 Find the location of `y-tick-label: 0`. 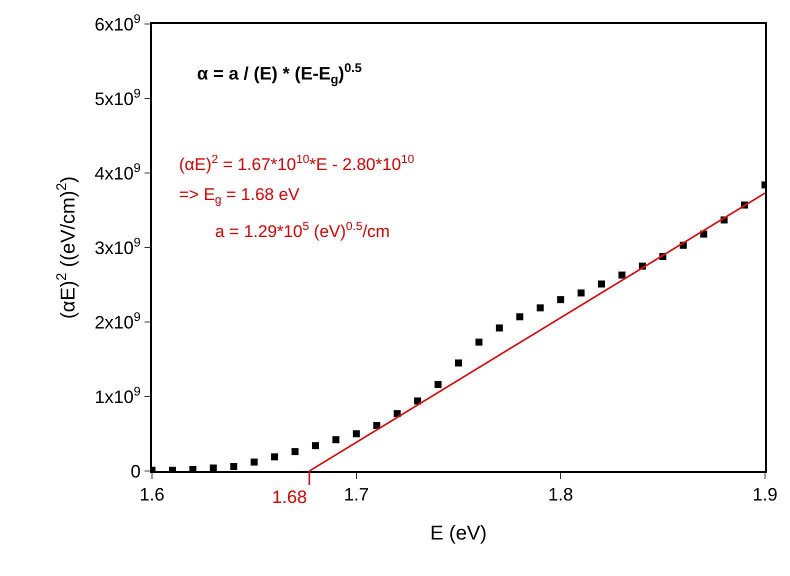

y-tick-label: 0 is located at coordinates (135, 471).